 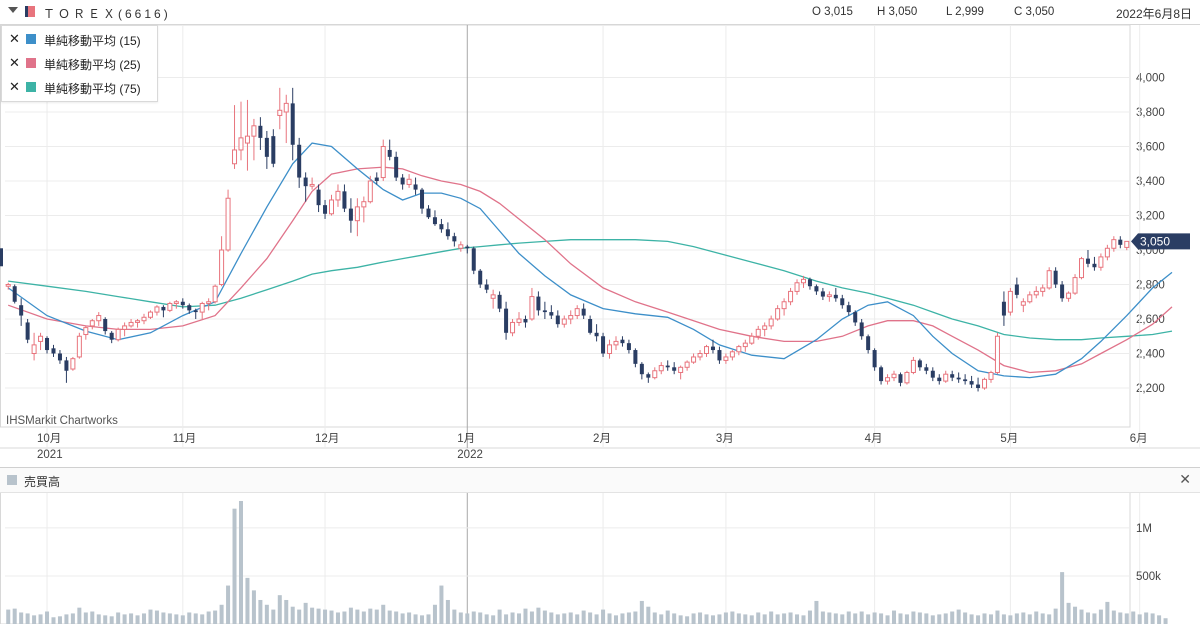 What do you see at coordinates (1148, 553) in the screenshot?
I see `volume-axis-labels: 500k 1M` at bounding box center [1148, 553].